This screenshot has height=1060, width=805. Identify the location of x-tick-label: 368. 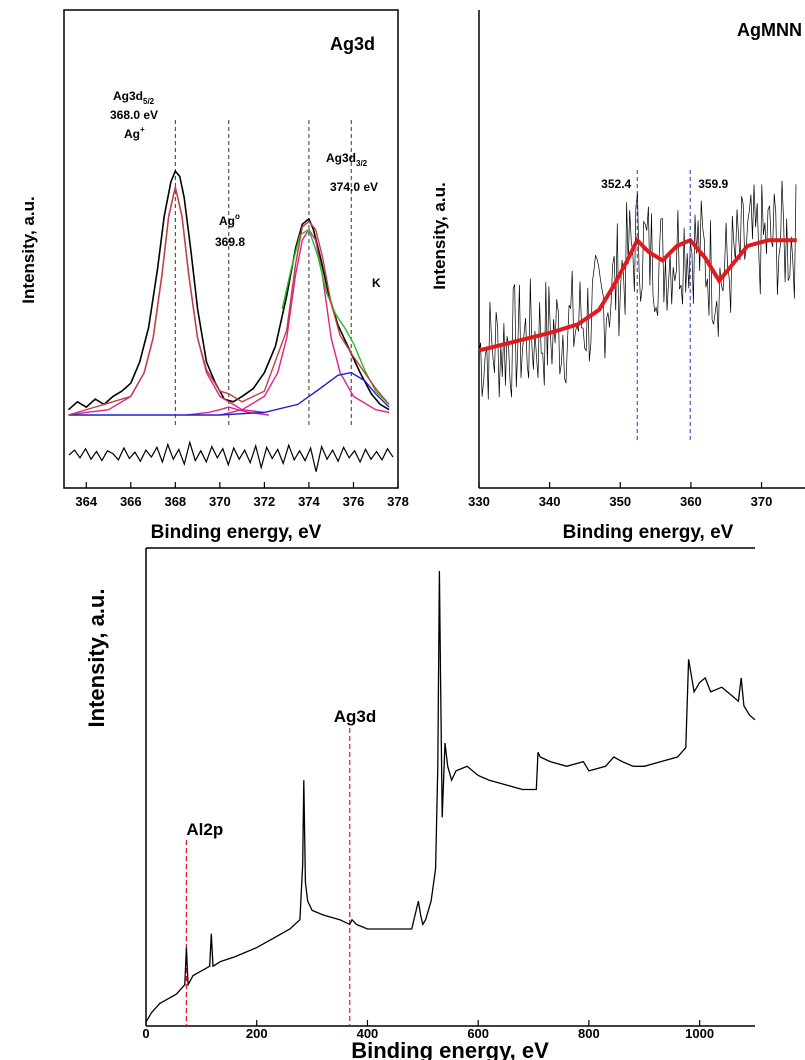
(175, 501).